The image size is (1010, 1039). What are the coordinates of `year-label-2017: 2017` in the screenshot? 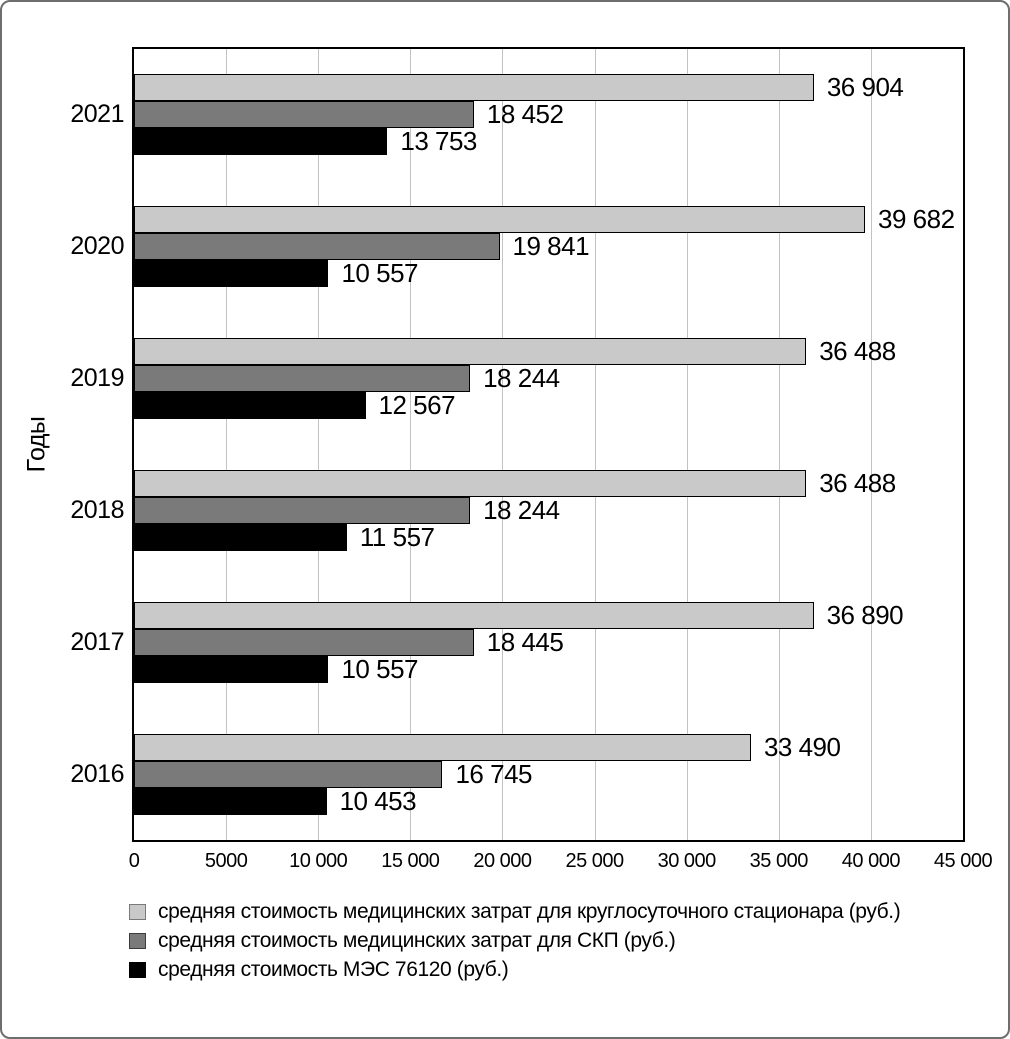 It's located at (97, 641).